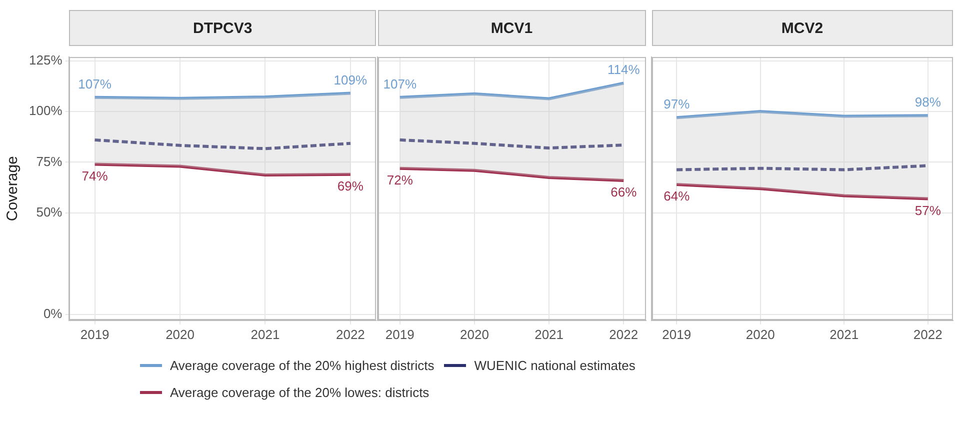 This screenshot has height=435, width=955. Describe the element at coordinates (554, 365) in the screenshot. I see `legend-label: WUENIC national estimates` at that location.